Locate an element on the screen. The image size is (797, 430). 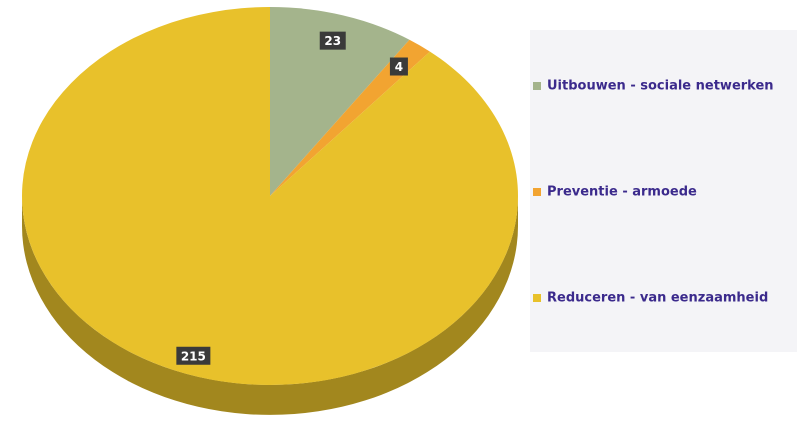
data-label: 215 is located at coordinates (193, 356).